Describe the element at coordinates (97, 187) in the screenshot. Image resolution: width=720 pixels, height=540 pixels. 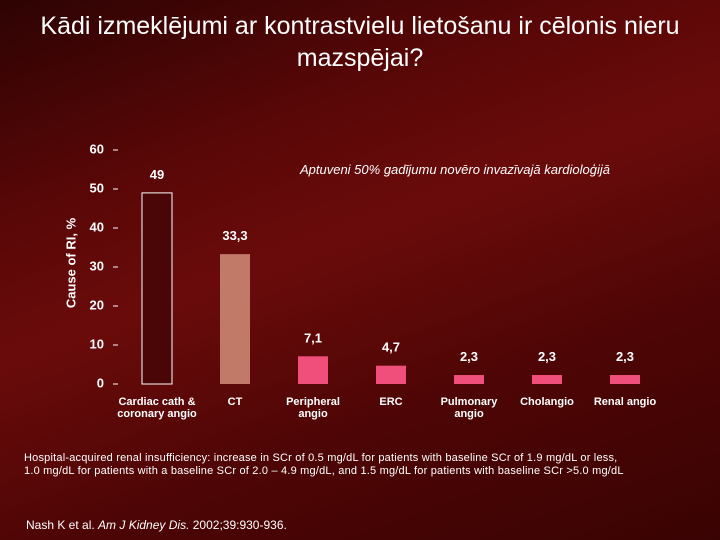
I see `y-tick-label: 50` at that location.